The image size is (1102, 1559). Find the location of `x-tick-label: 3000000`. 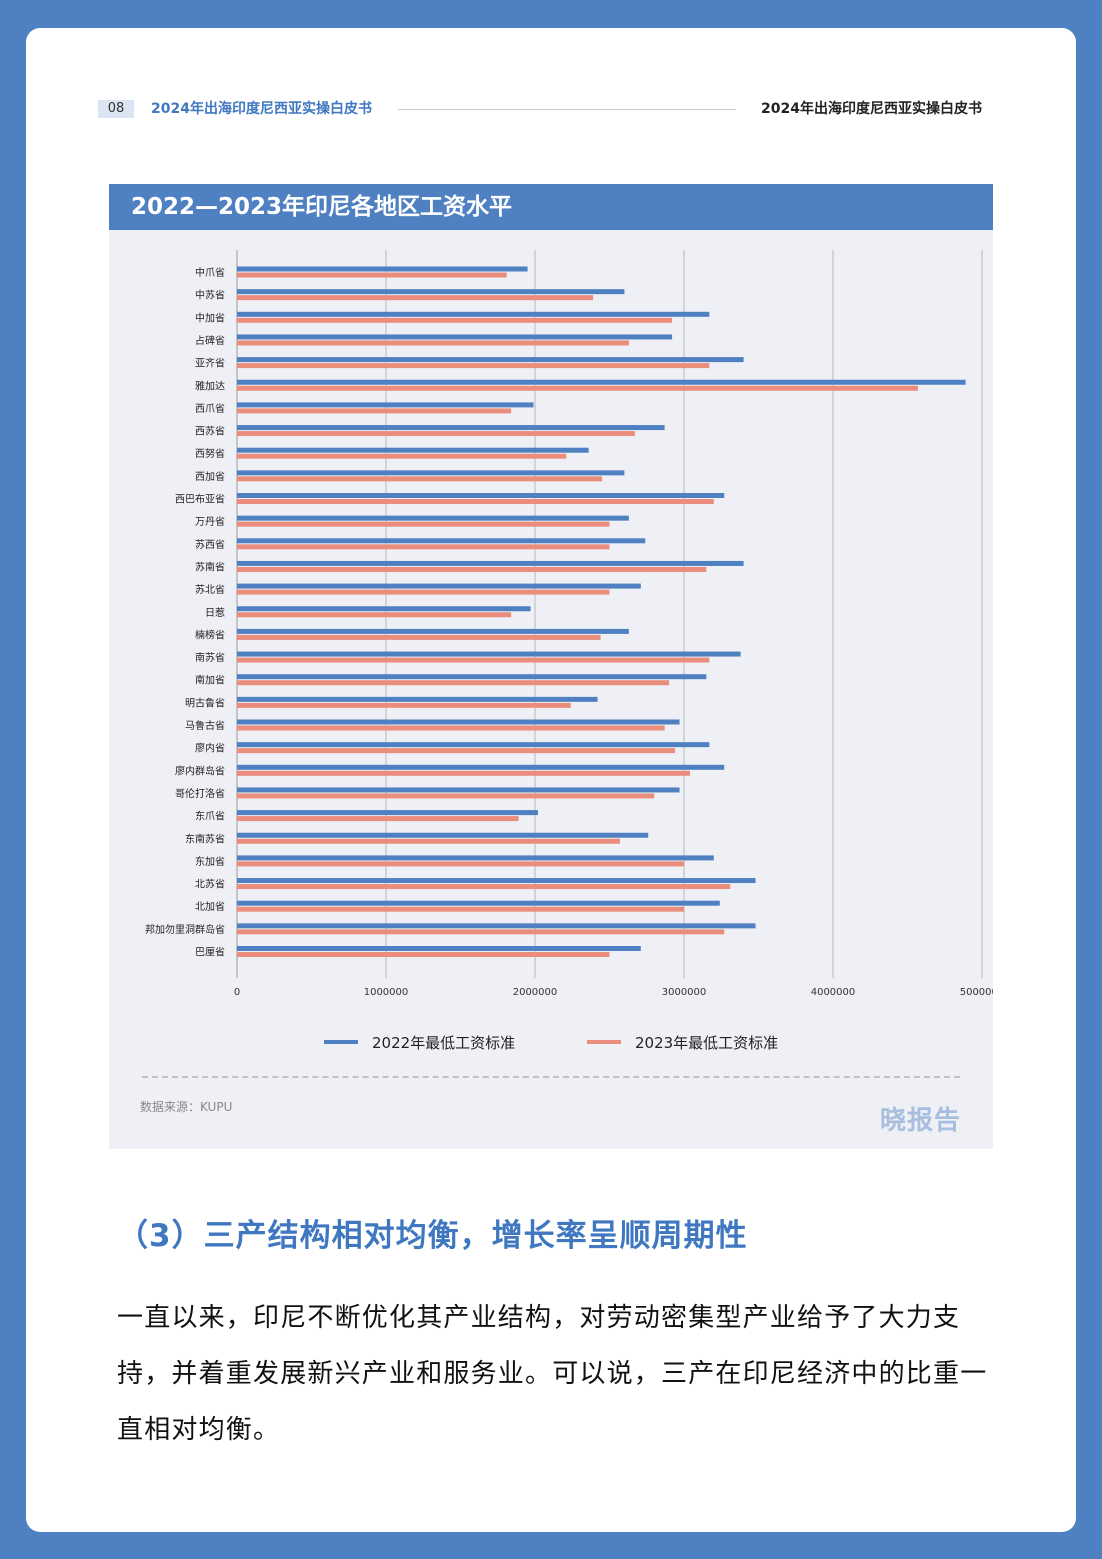

x-tick-label: 3000000 is located at coordinates (684, 992).